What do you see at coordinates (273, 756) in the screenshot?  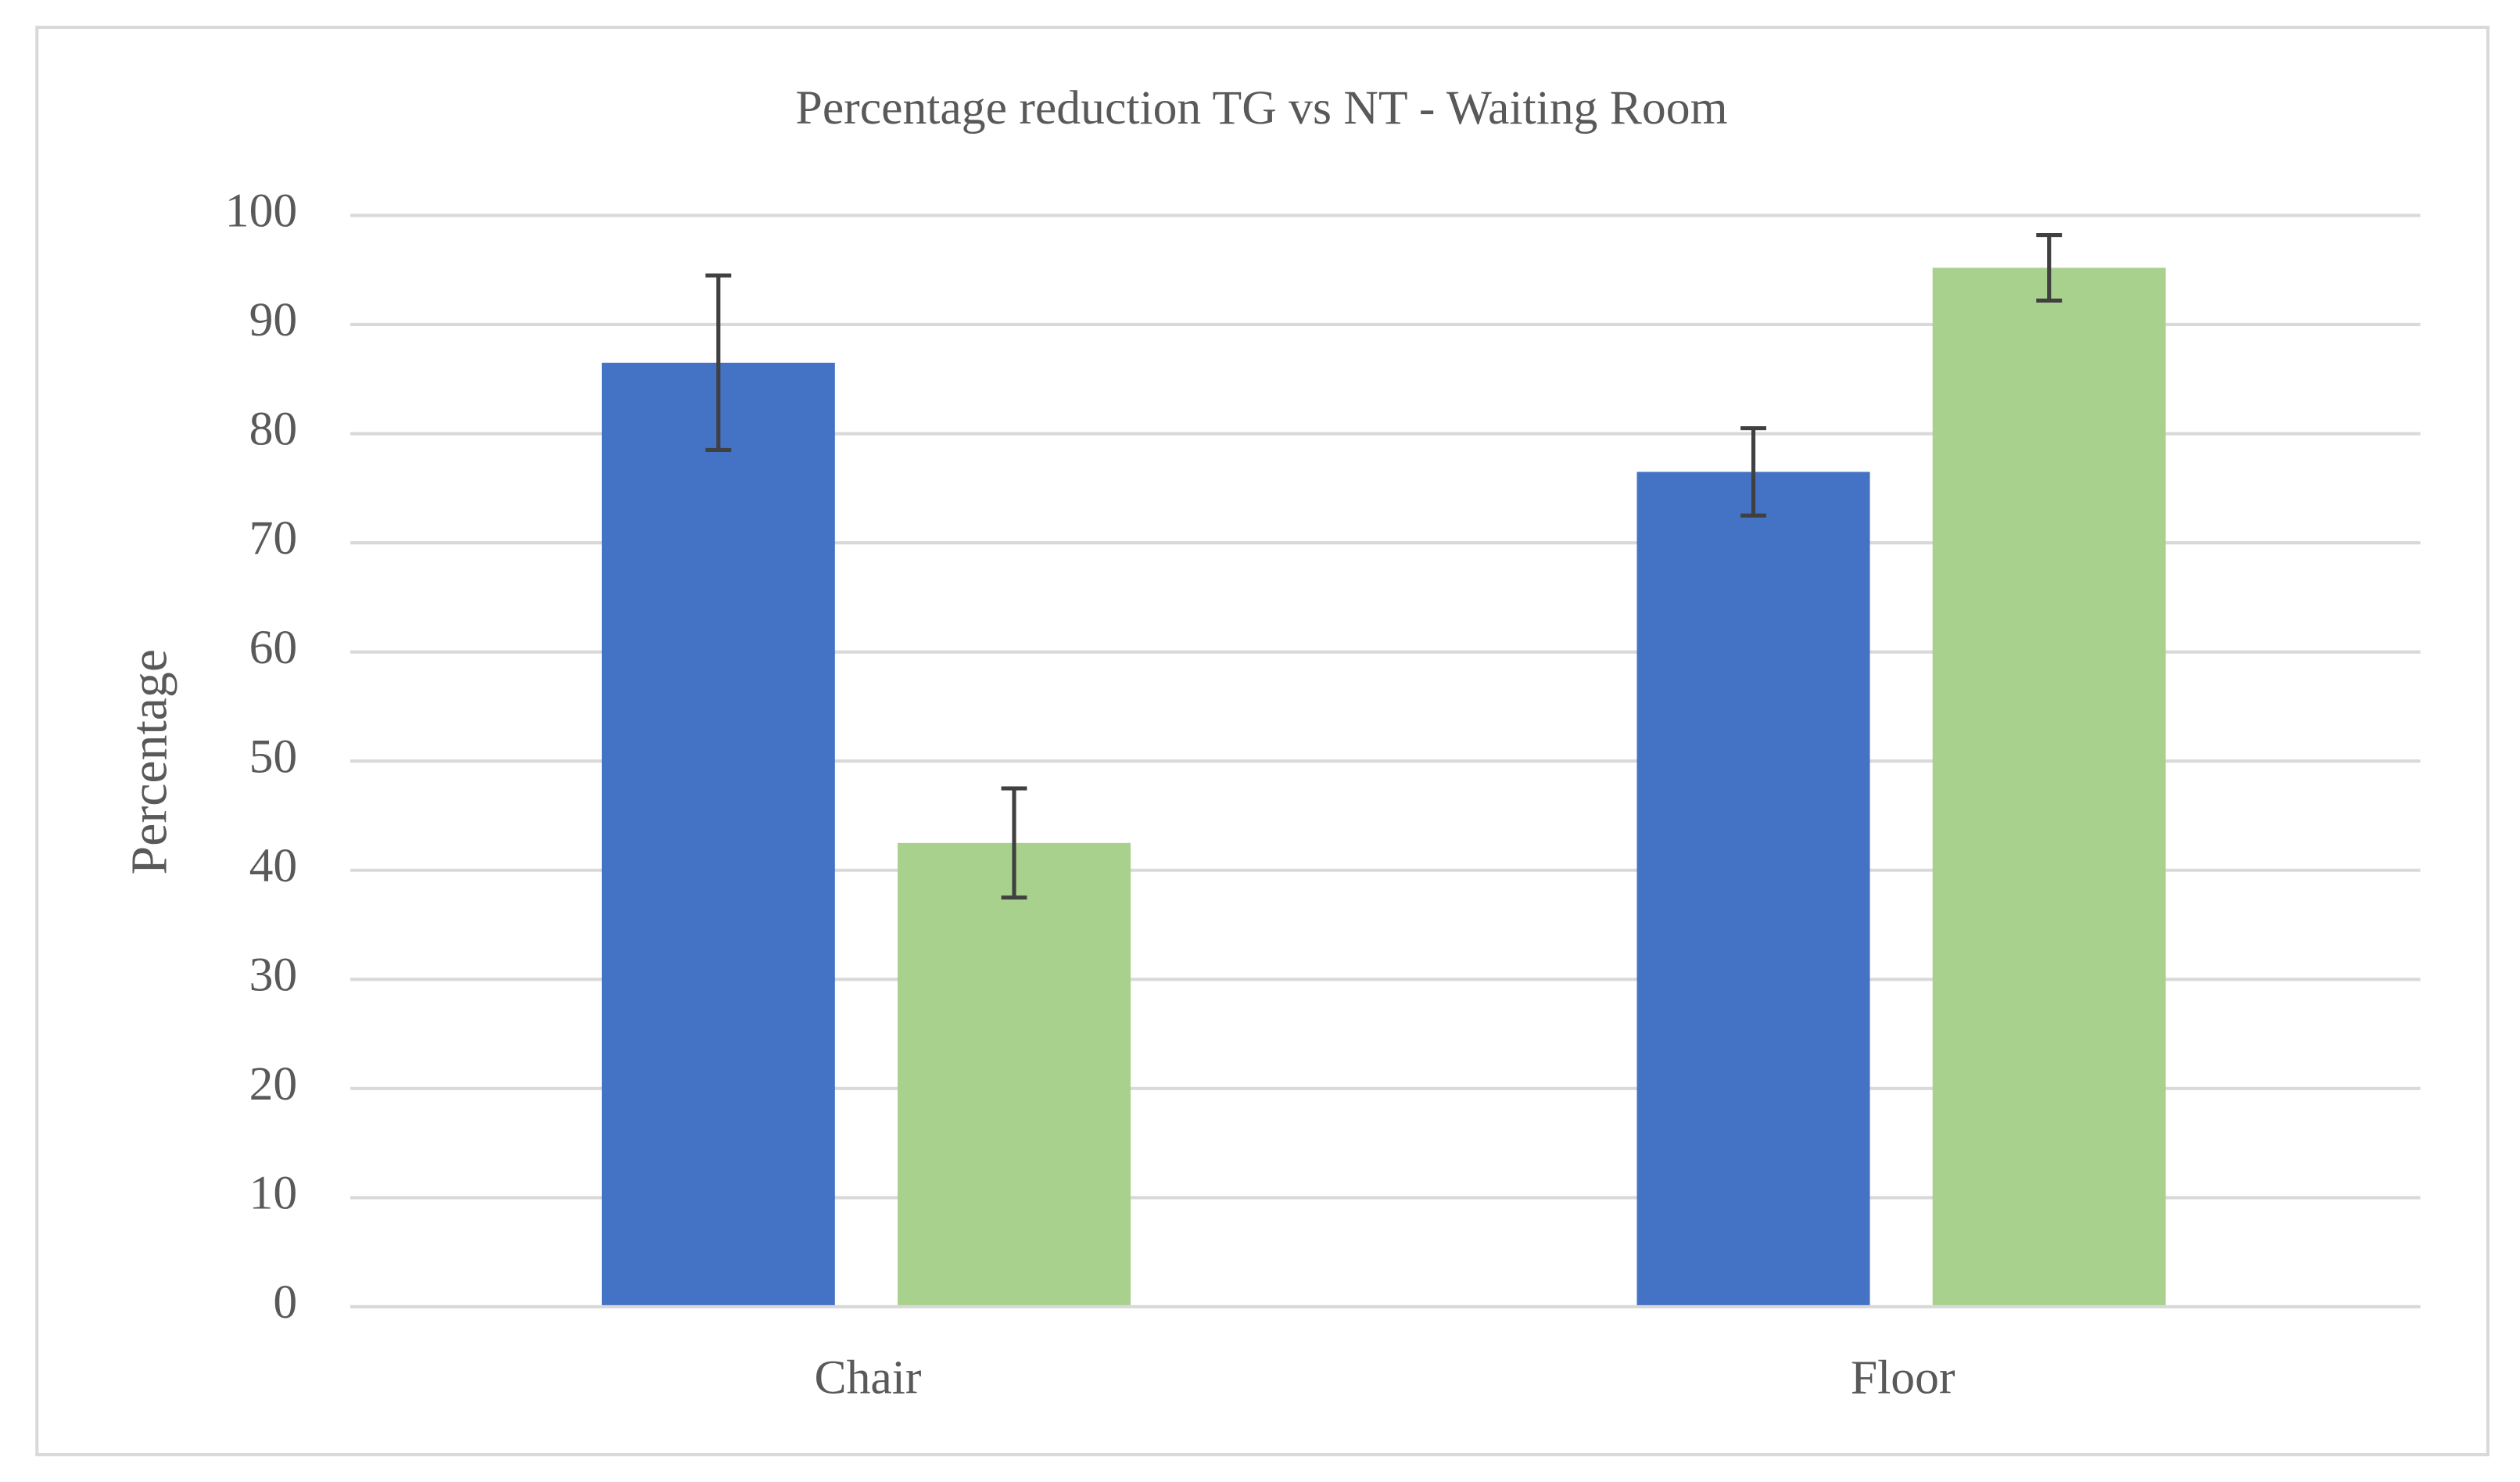 I see `y-tick-label: 50` at bounding box center [273, 756].